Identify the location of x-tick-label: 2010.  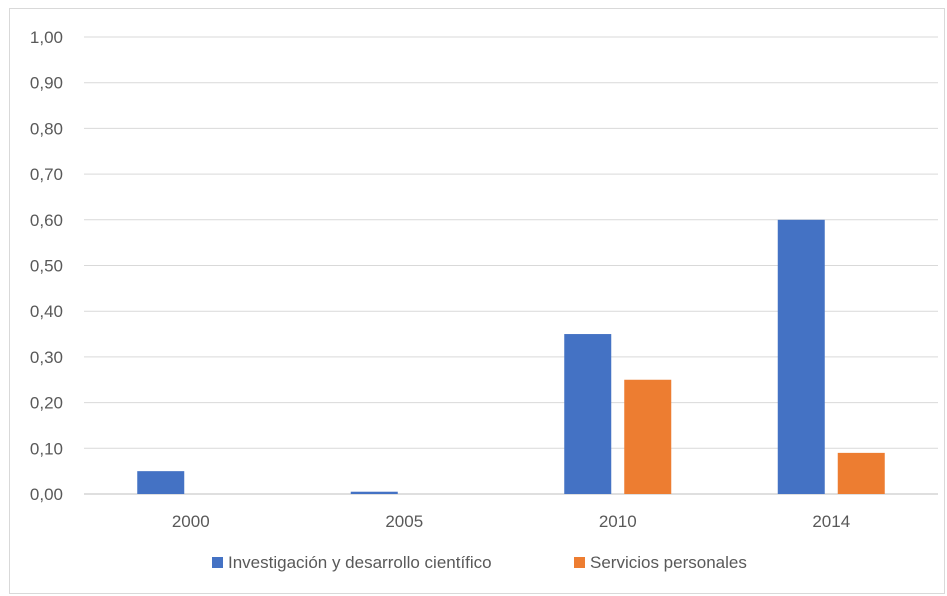
(618, 521).